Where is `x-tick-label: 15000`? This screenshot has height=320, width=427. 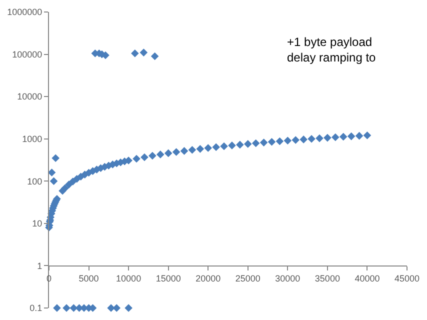 x-tick-label: 15000 is located at coordinates (168, 279).